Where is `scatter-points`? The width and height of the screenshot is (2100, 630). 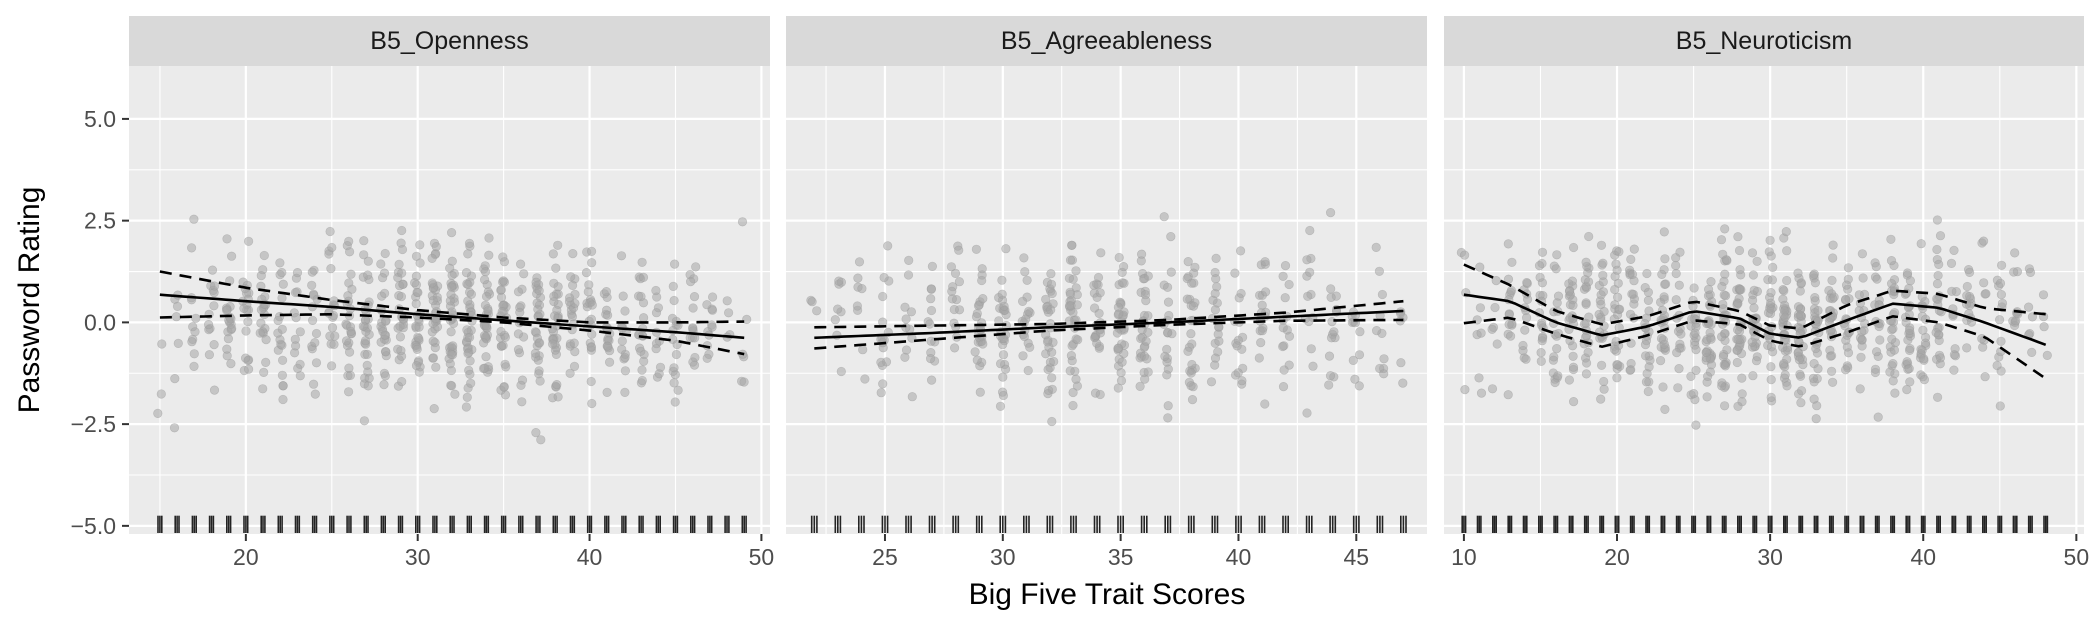
scatter-points is located at coordinates (1107, 317).